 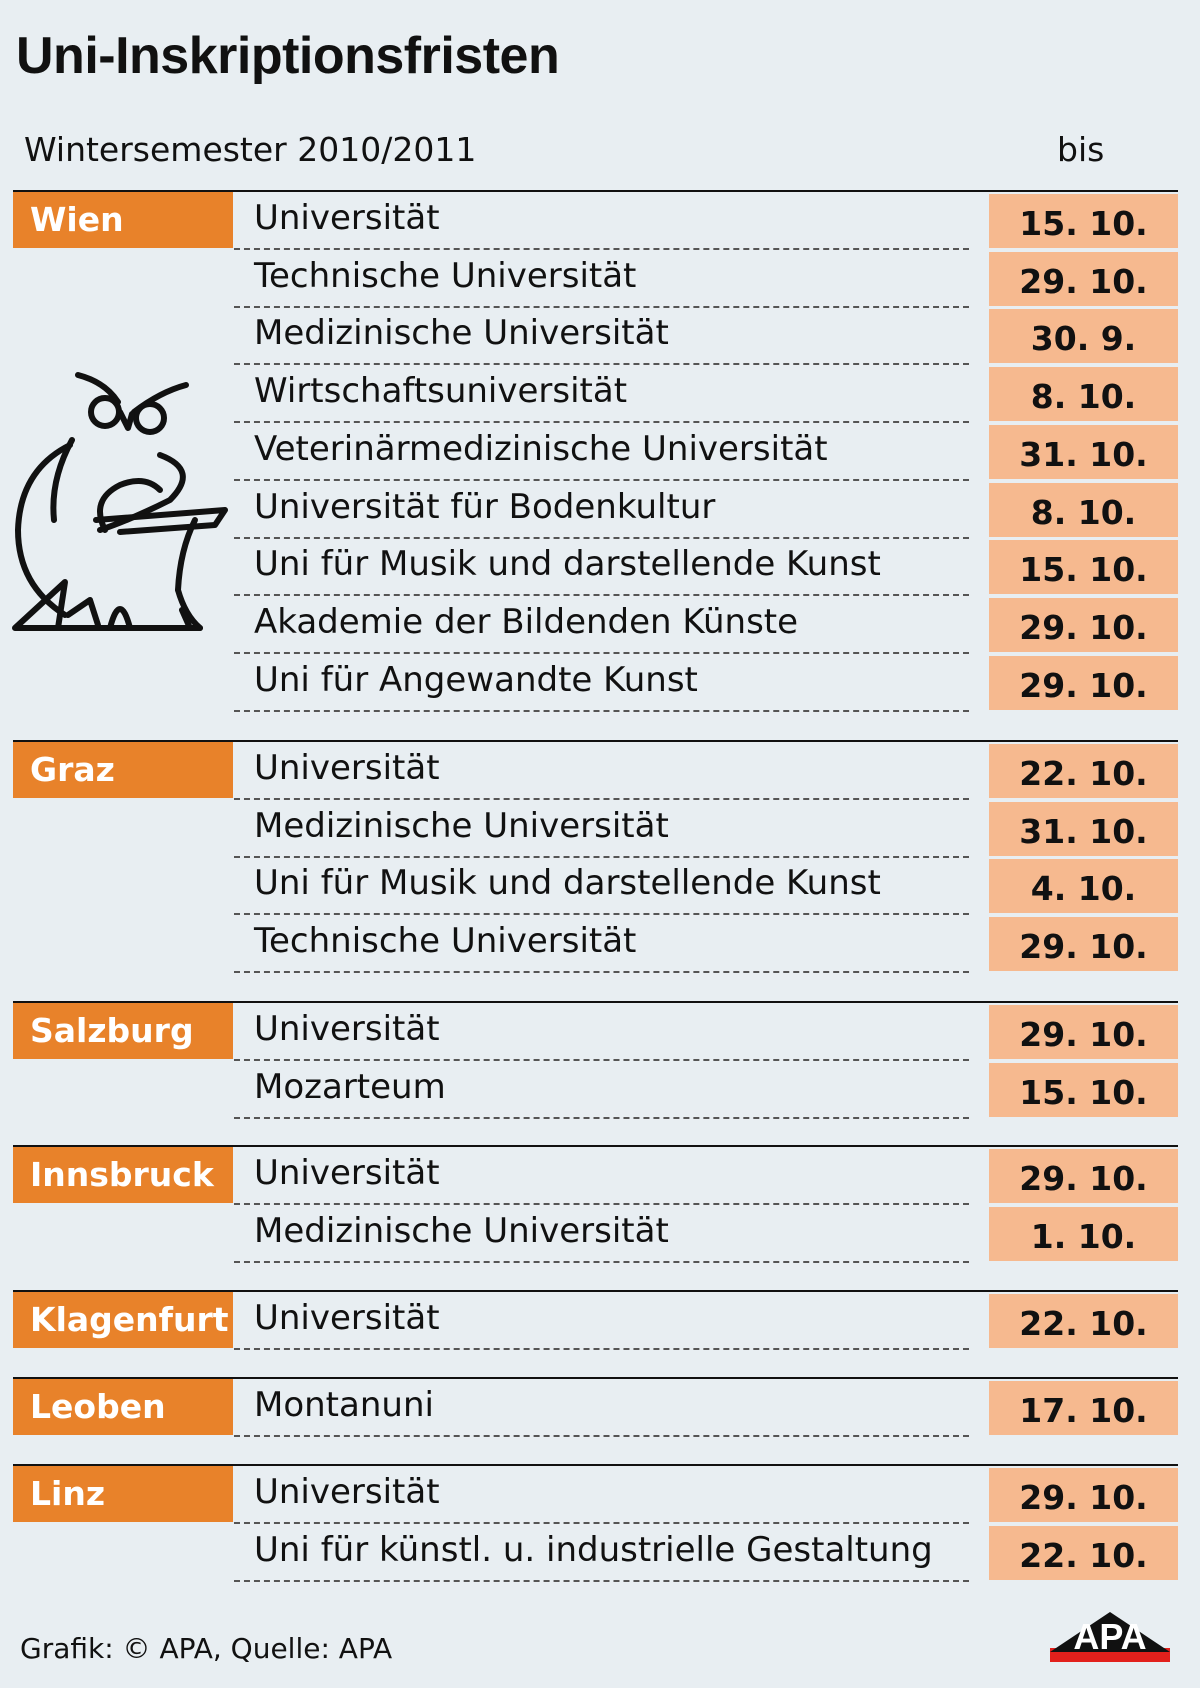 I want to click on university-name: Akademie der Bildenden Künste, so click(x=526, y=621).